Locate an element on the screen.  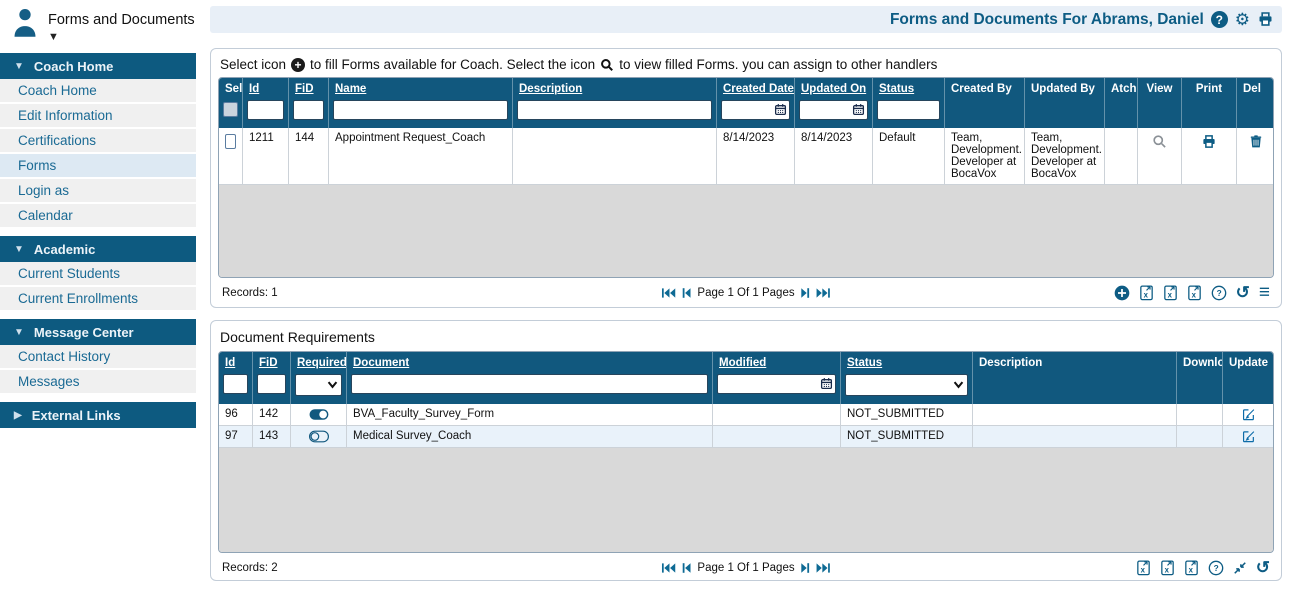
name-filter-input is located at coordinates (420, 110).